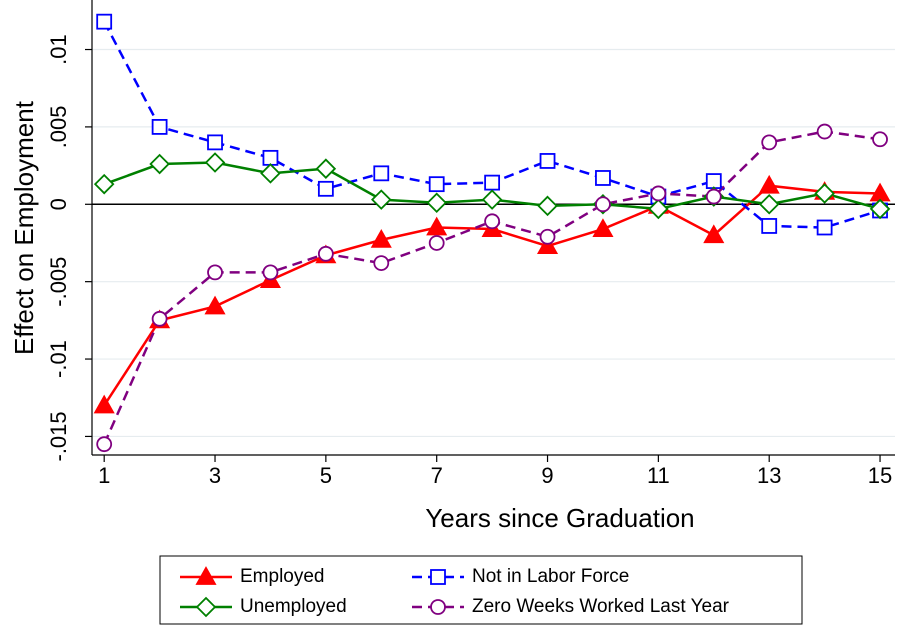  Describe the element at coordinates (293, 606) in the screenshot. I see `legend-label: Unemployed` at that location.